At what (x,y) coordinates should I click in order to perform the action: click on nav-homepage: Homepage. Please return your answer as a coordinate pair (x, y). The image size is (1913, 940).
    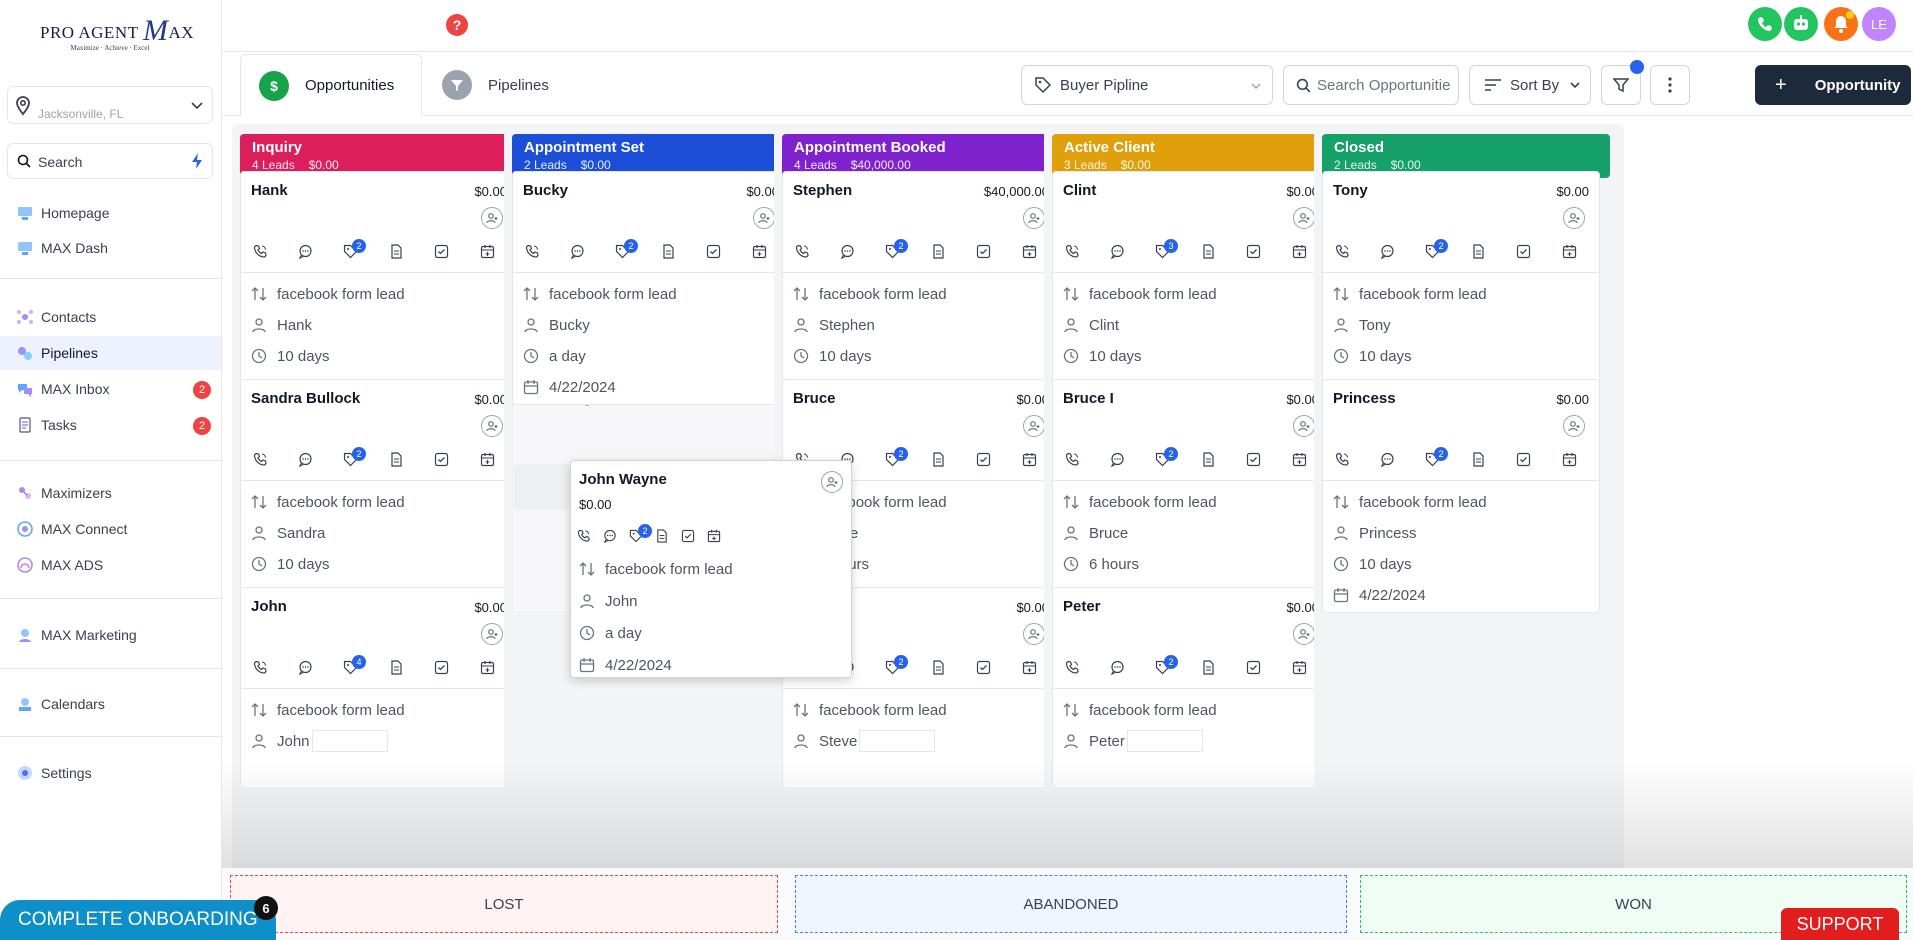
    Looking at the image, I should click on (110, 213).